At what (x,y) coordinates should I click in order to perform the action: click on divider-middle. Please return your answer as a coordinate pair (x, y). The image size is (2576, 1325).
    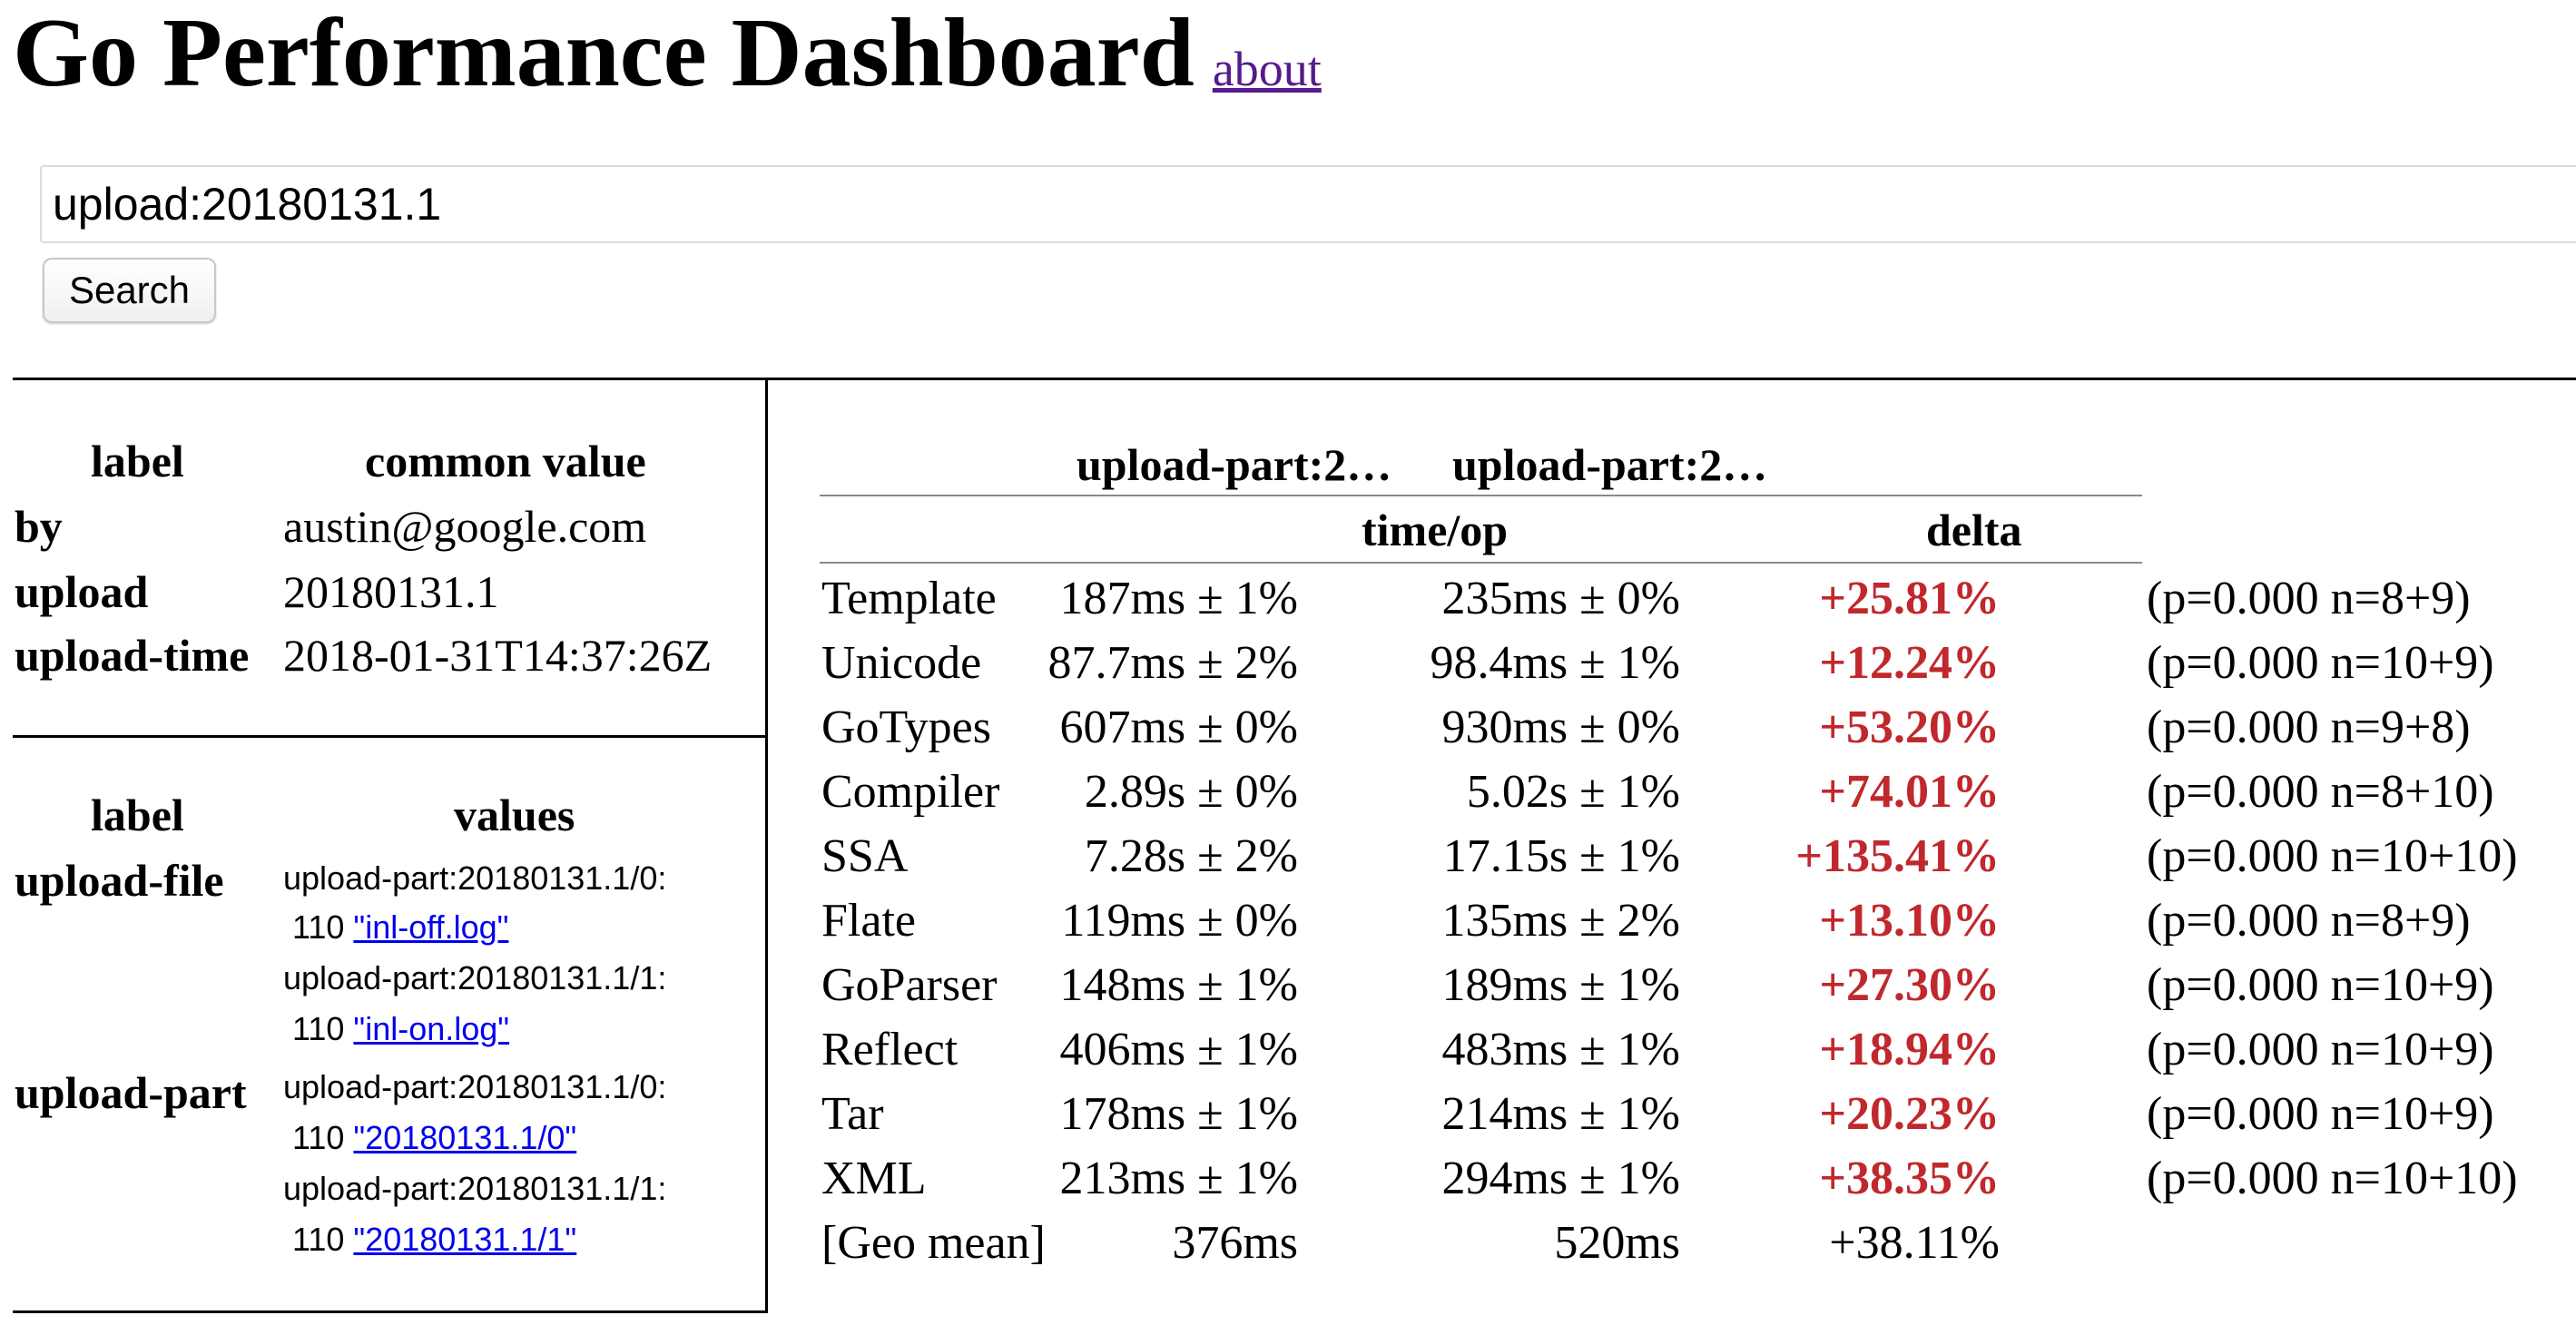
    Looking at the image, I should click on (389, 736).